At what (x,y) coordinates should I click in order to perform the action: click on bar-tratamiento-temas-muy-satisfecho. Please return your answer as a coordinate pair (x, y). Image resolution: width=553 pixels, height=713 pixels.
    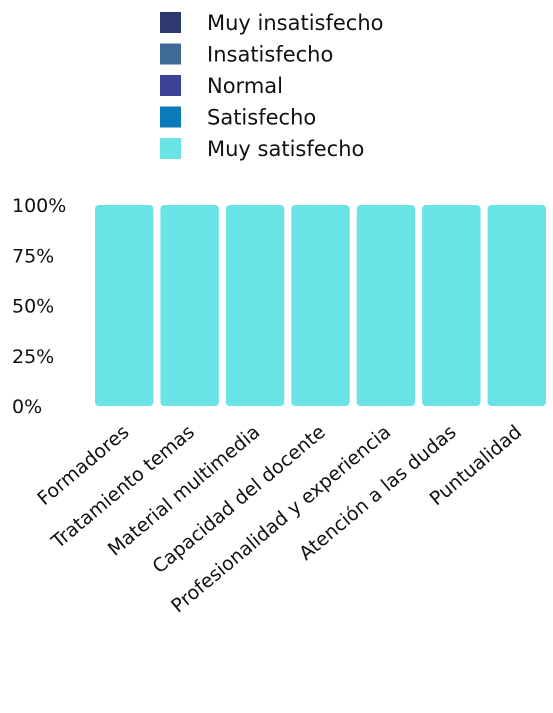
    Looking at the image, I should click on (189, 305).